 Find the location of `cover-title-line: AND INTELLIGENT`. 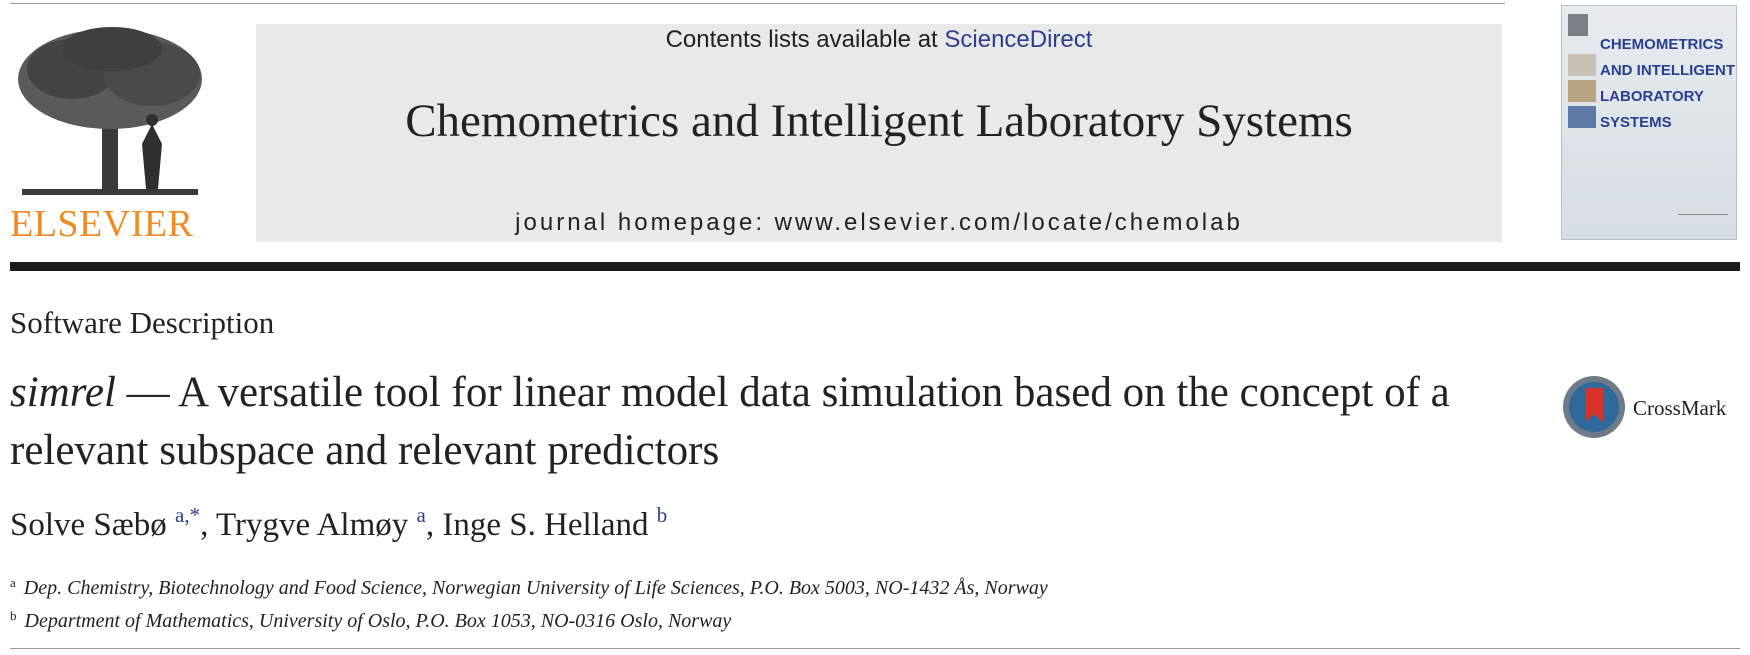

cover-title-line: AND INTELLIGENT is located at coordinates (1667, 70).